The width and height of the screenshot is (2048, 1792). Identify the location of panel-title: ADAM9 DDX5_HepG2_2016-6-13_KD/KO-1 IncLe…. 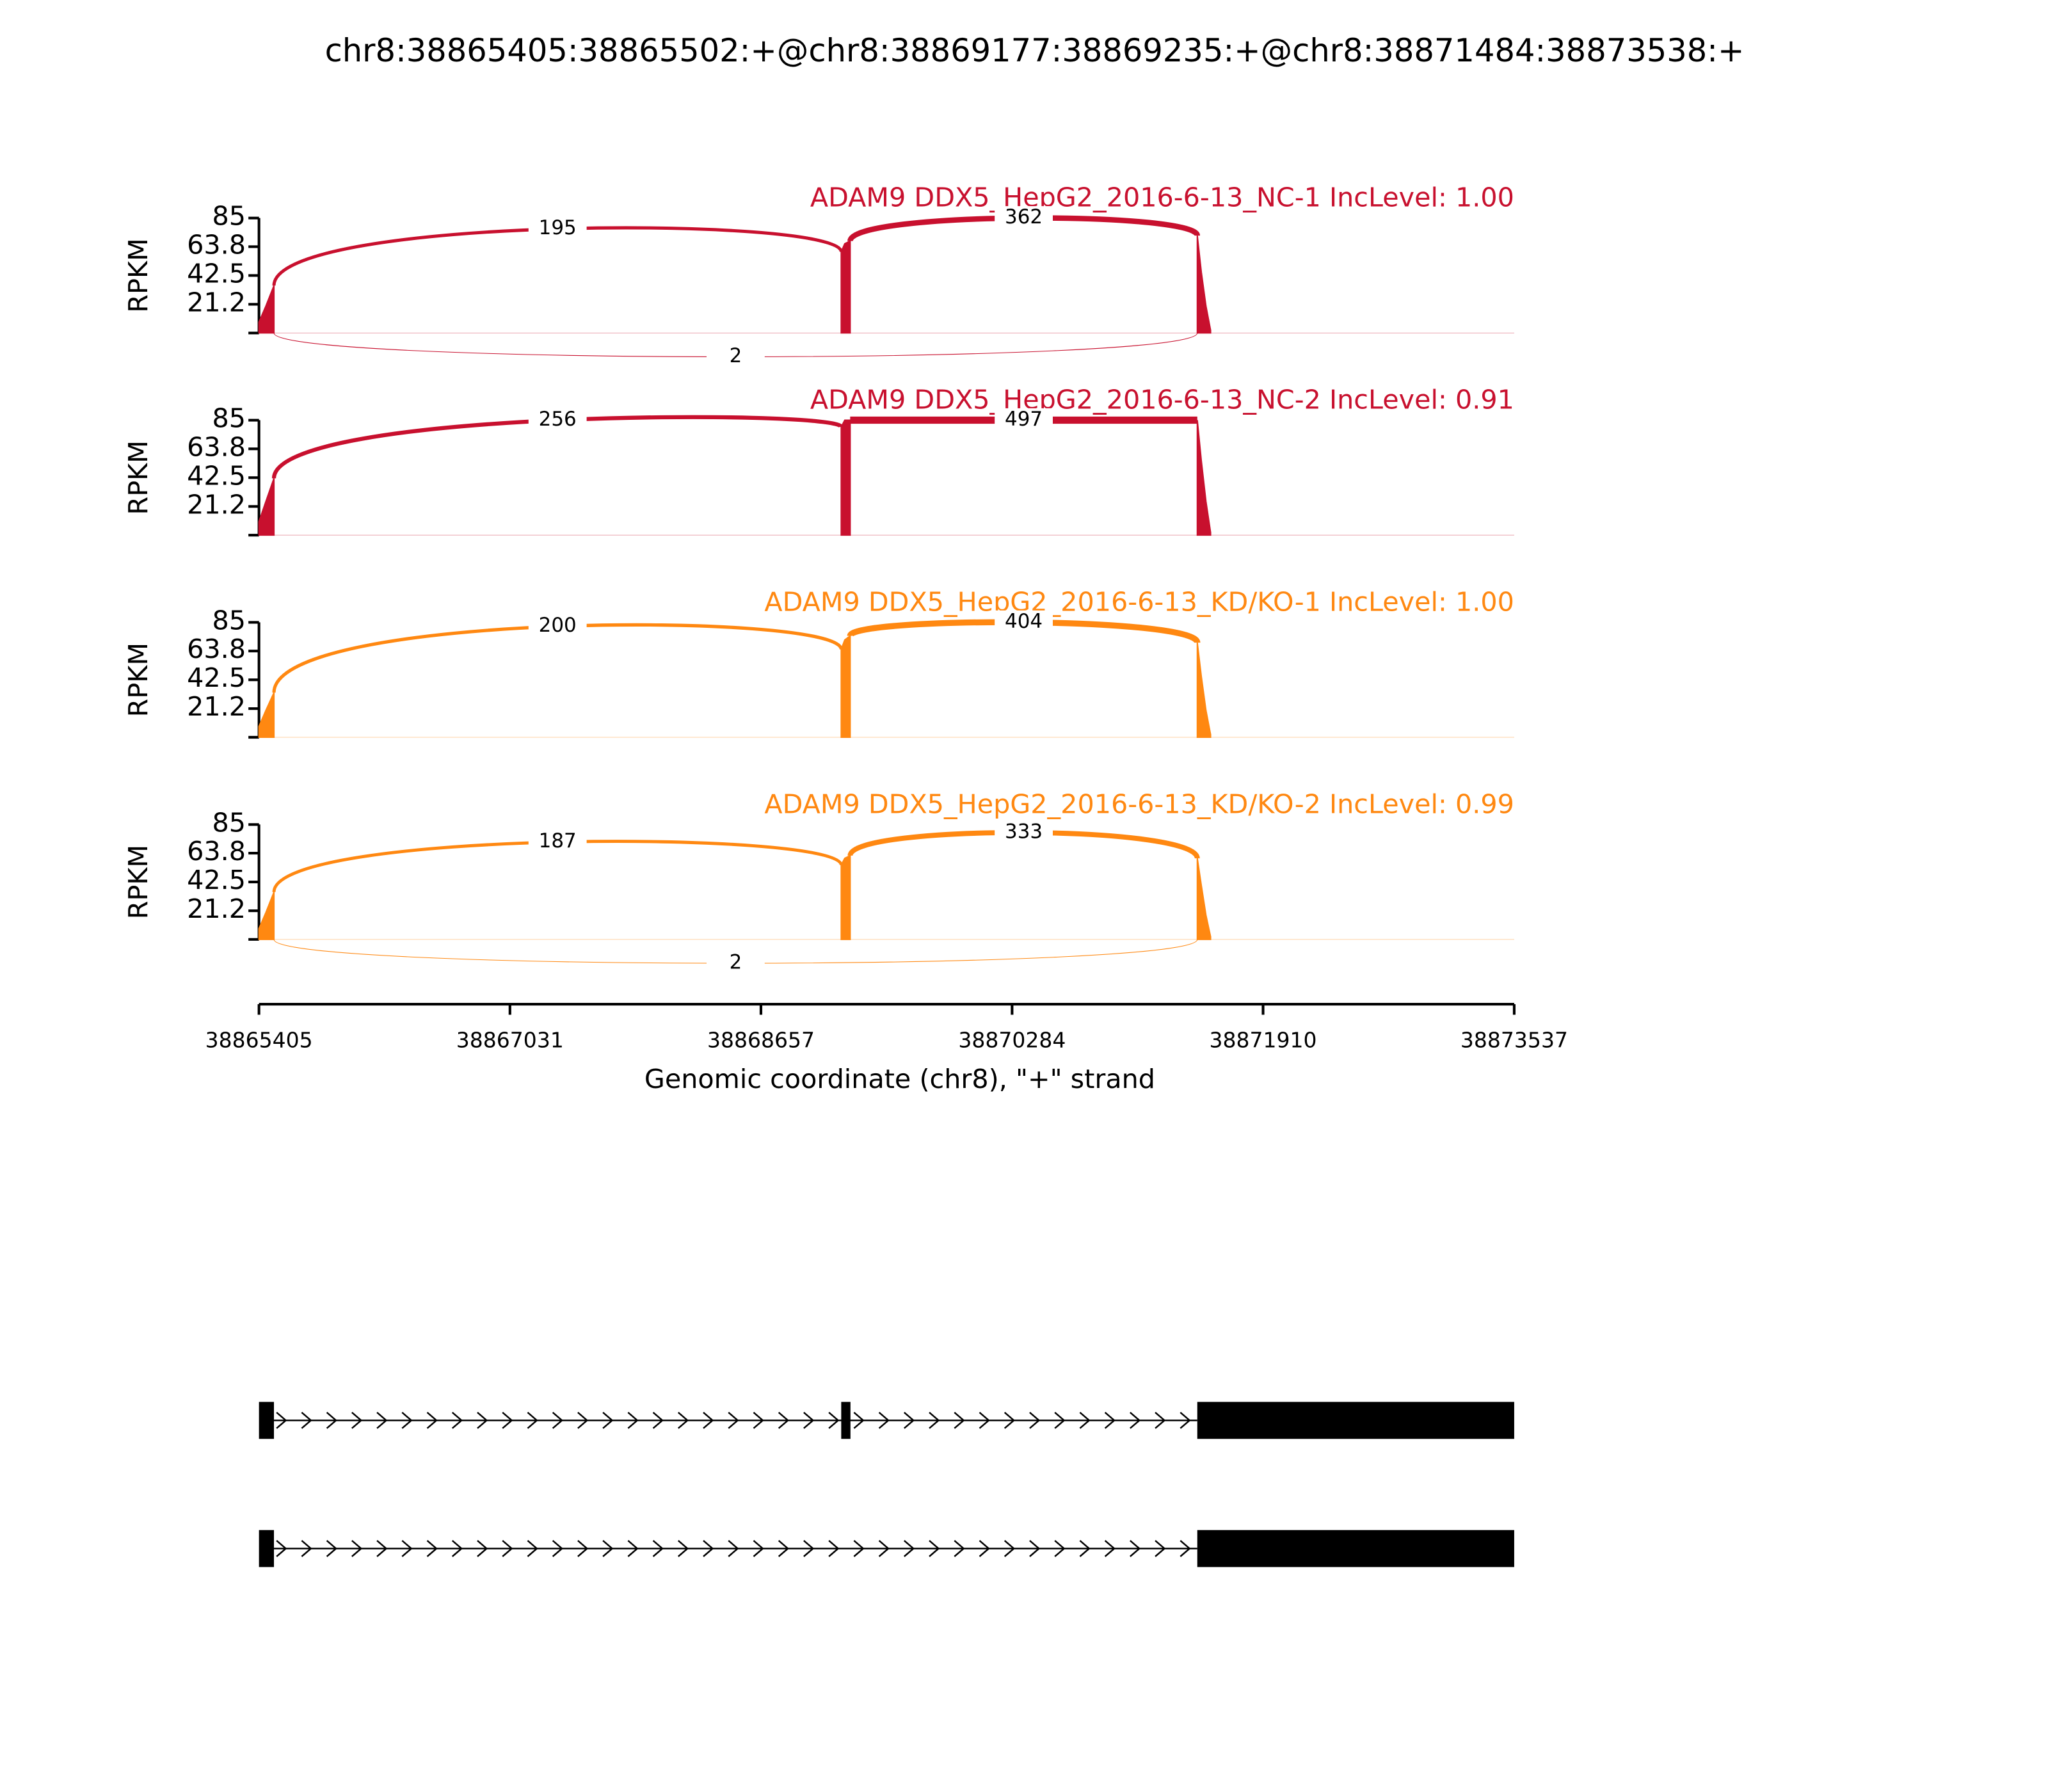
(1139, 601).